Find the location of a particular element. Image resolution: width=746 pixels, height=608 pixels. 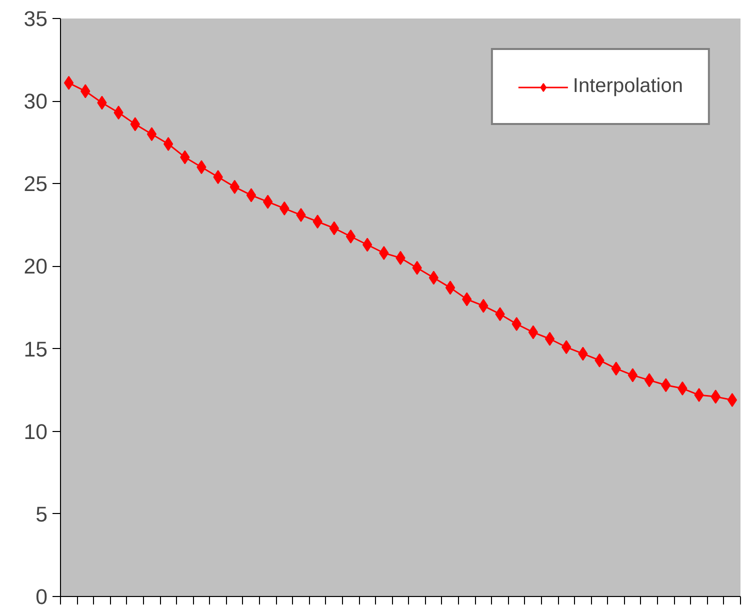

y-tick-label: 5 is located at coordinates (42, 514).